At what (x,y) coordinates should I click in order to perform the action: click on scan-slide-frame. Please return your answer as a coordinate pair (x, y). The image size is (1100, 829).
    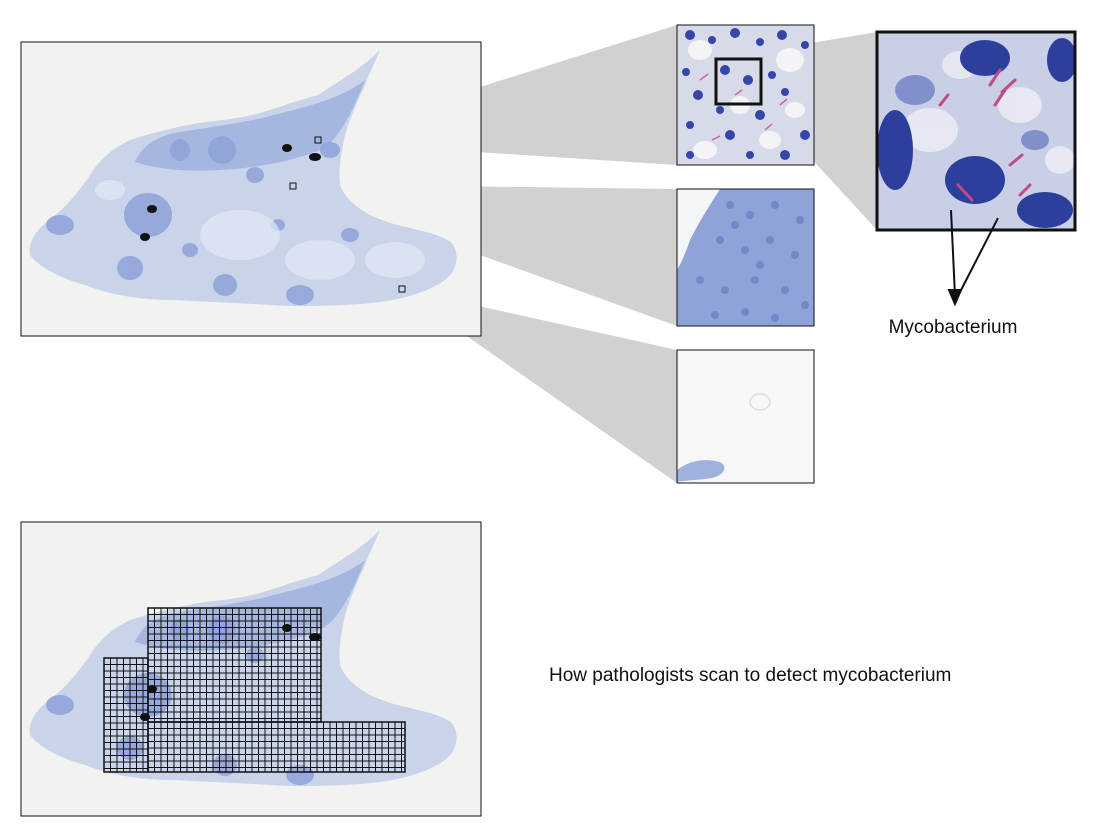
    Looking at the image, I should click on (251, 669).